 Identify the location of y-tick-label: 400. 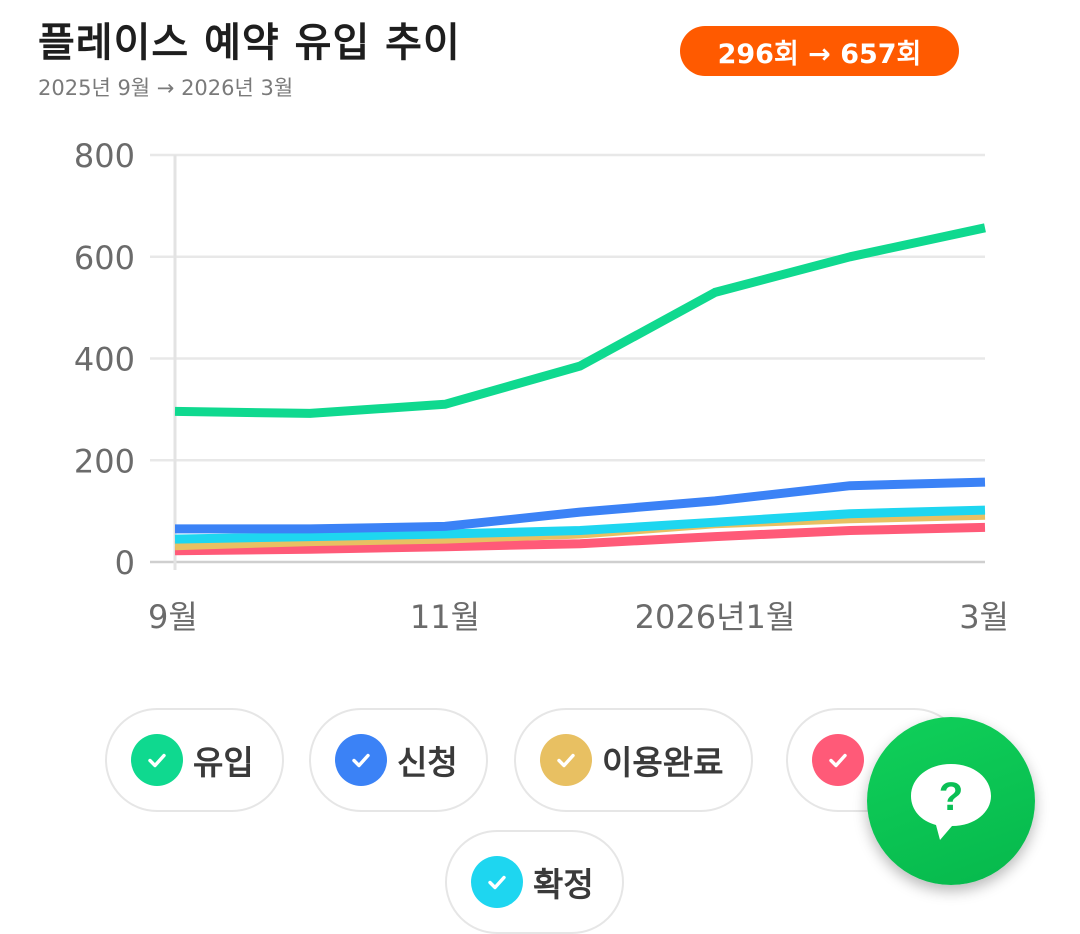
(104, 360).